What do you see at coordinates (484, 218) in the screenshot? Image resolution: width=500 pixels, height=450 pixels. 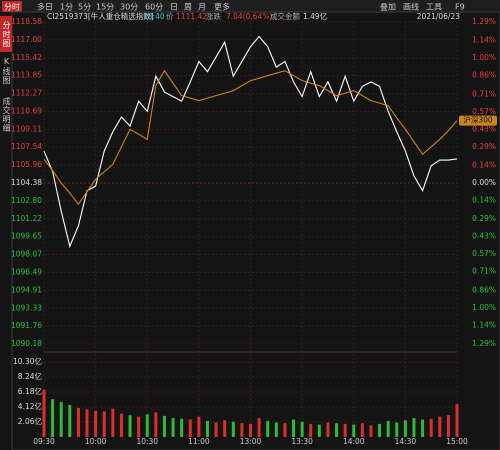 I see `y2-tick-label: 0.29%` at bounding box center [484, 218].